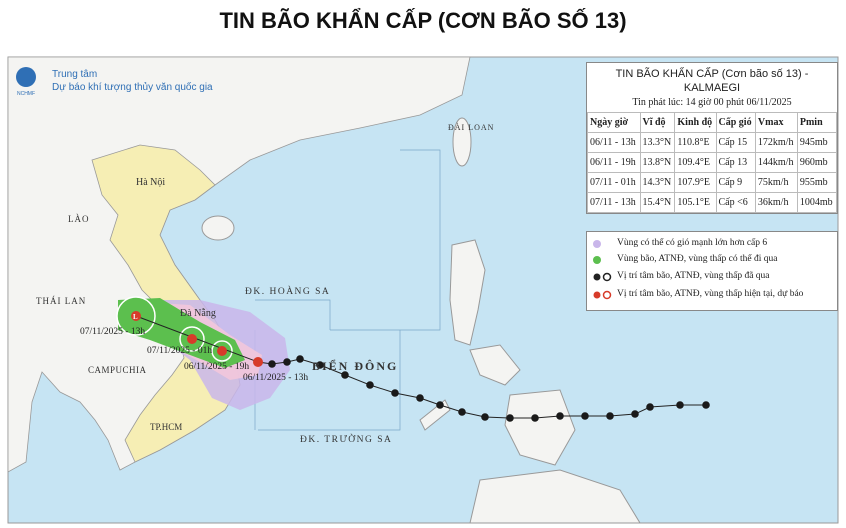  Describe the element at coordinates (150, 182) in the screenshot. I see `place-label: Hà Nội` at that location.